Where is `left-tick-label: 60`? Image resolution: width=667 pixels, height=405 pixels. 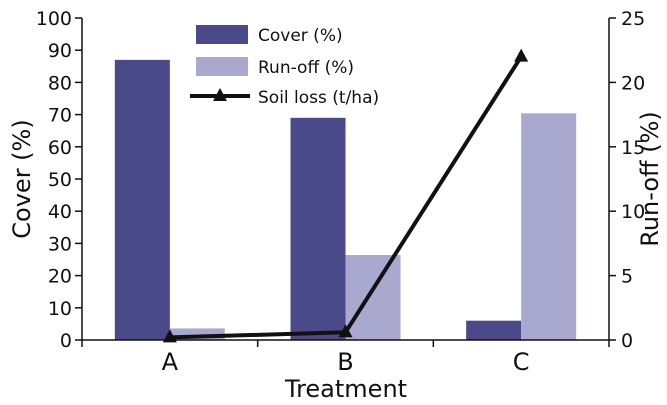 left-tick-label: 60 is located at coordinates (60, 148).